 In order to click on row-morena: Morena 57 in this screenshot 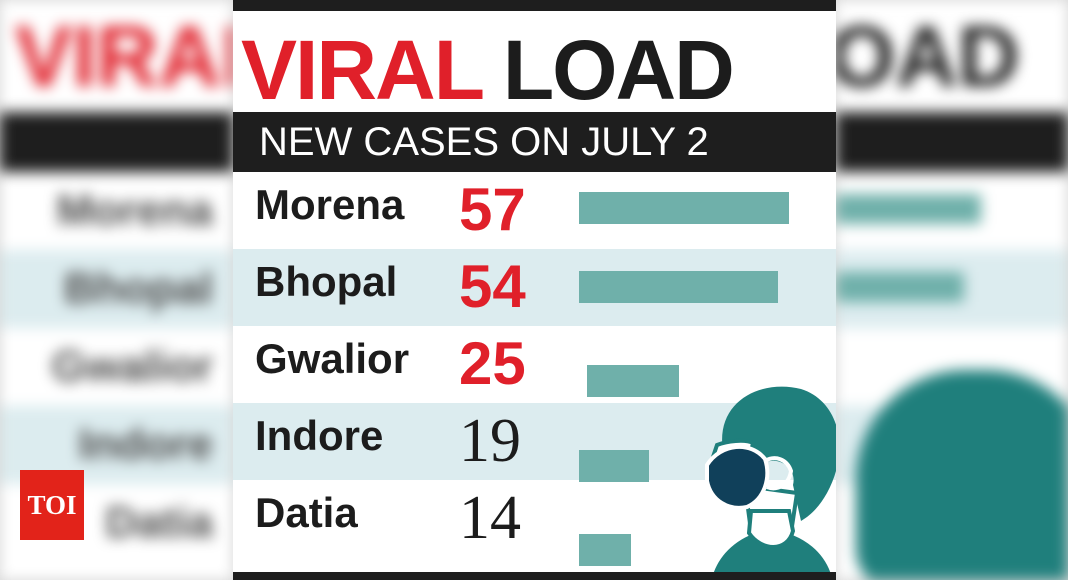, I will do `click(534, 210)`.